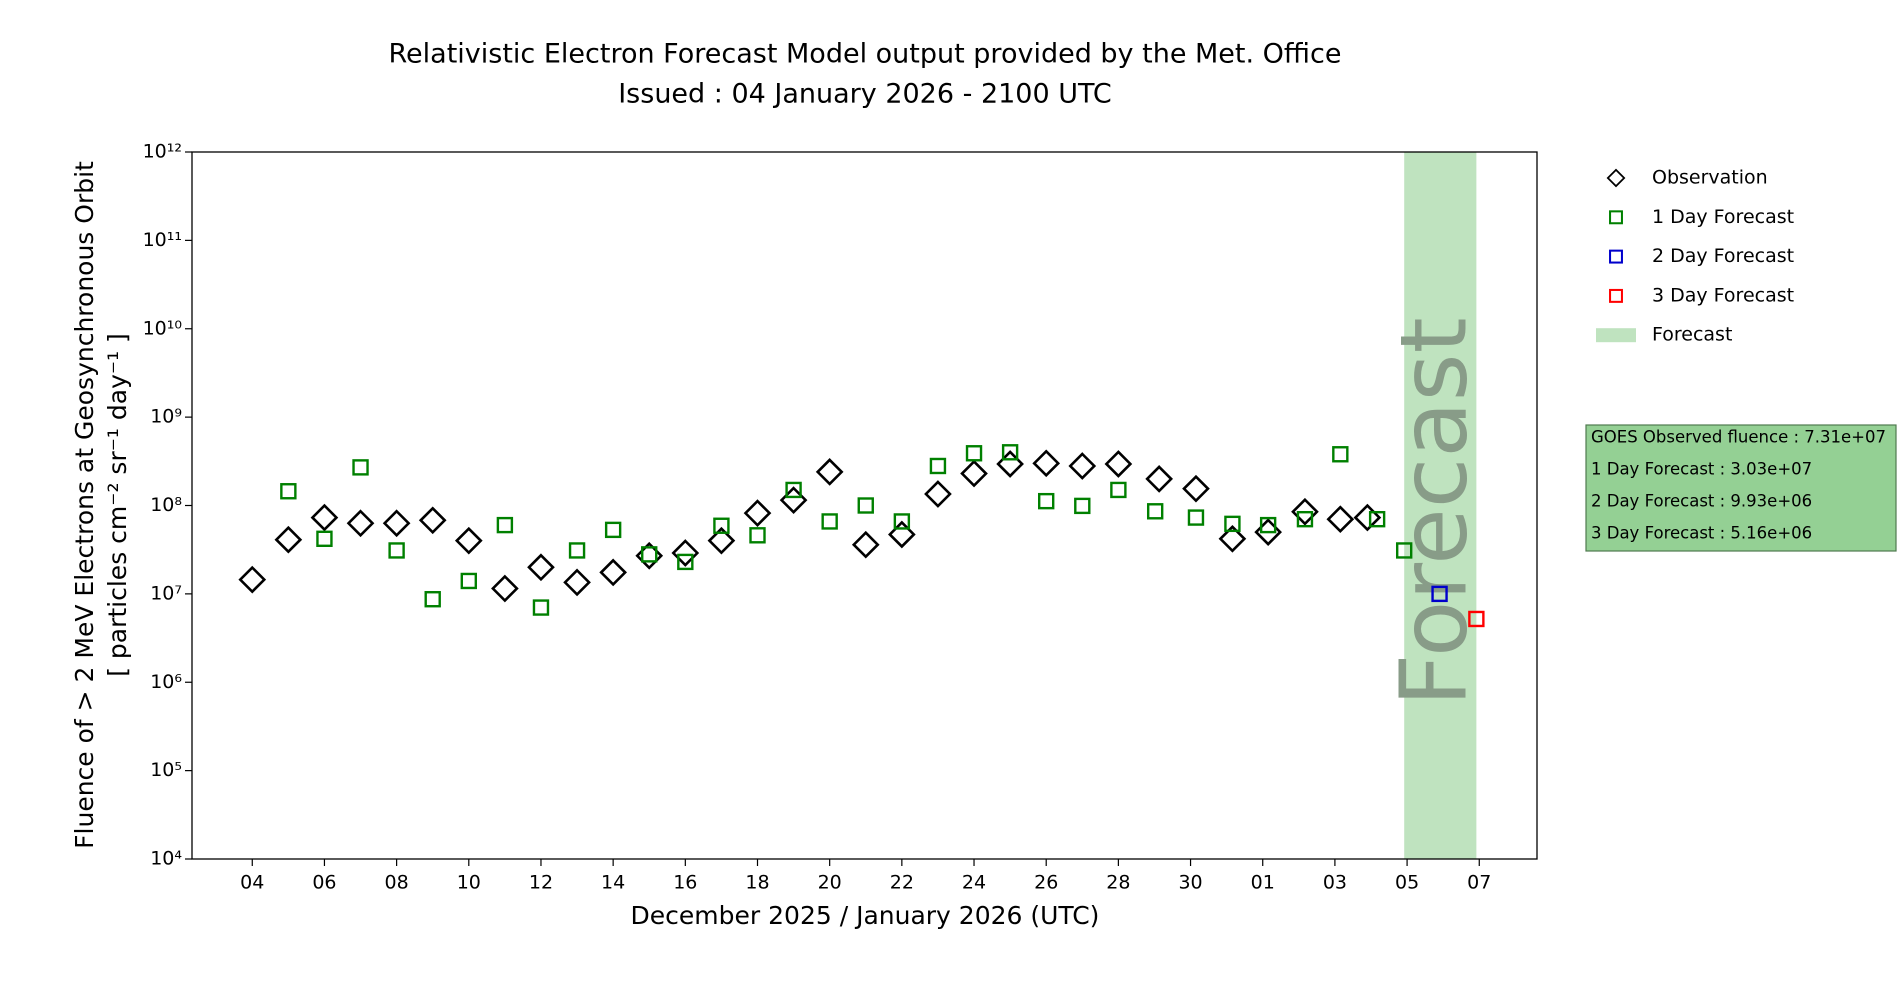 The image size is (1900, 1000). Describe the element at coordinates (397, 883) in the screenshot. I see `x-tick-label: 08` at that location.